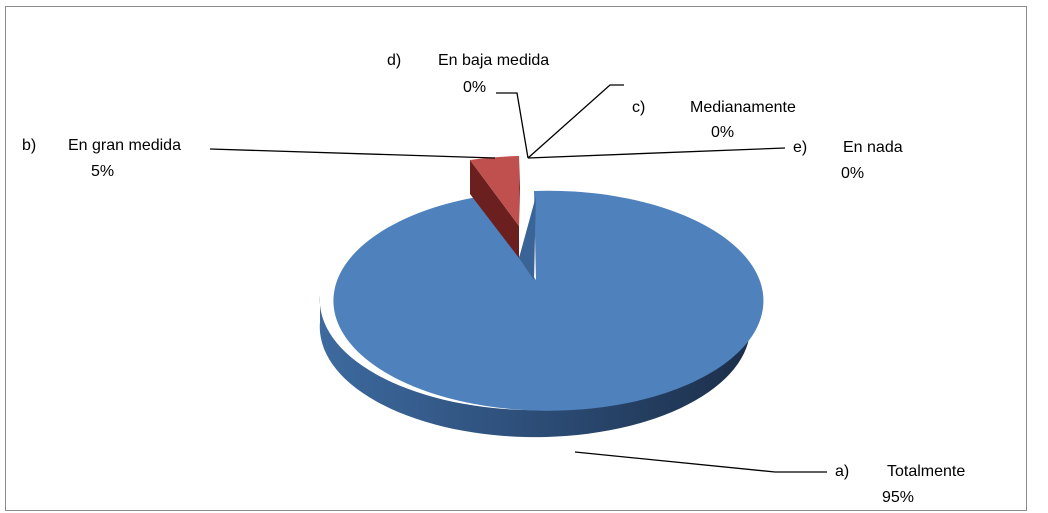  I want to click on label-name-c: Medianamente, so click(743, 107).